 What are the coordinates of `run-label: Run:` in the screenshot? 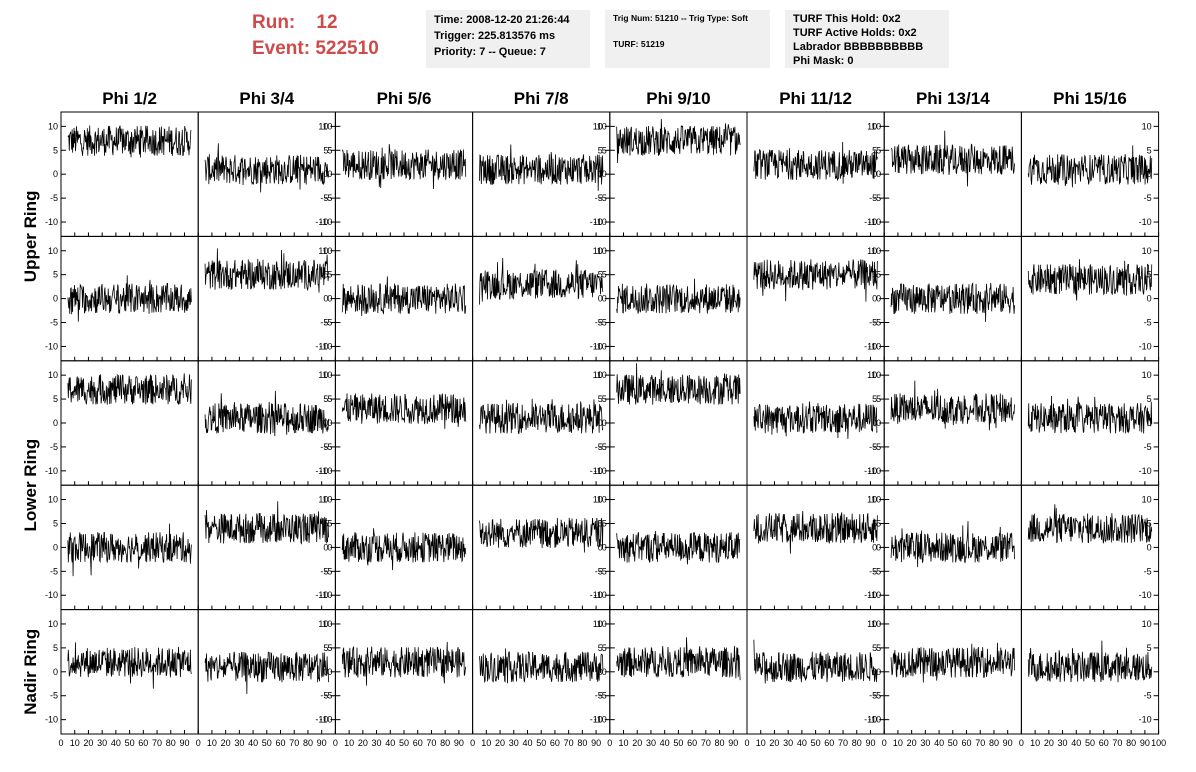 It's located at (274, 22).